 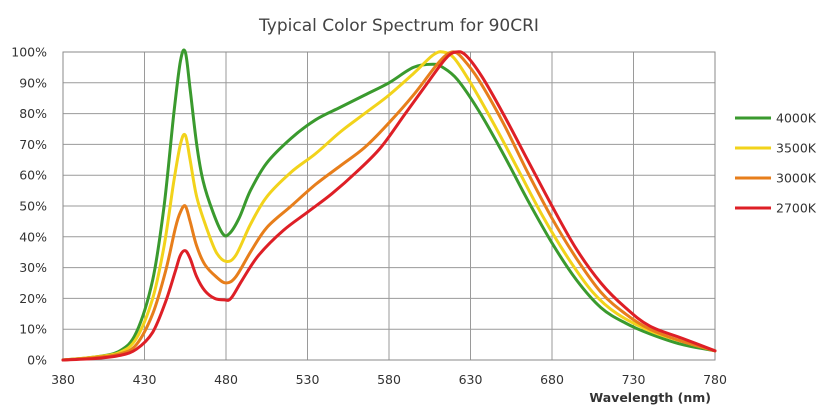 I want to click on y-tick-label: 20%, so click(x=33, y=298).